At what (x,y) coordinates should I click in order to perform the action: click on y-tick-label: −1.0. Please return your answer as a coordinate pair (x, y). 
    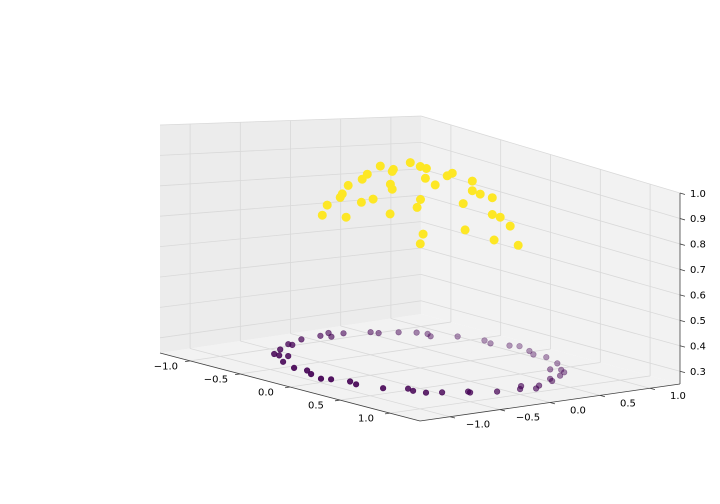
    Looking at the image, I should click on (478, 425).